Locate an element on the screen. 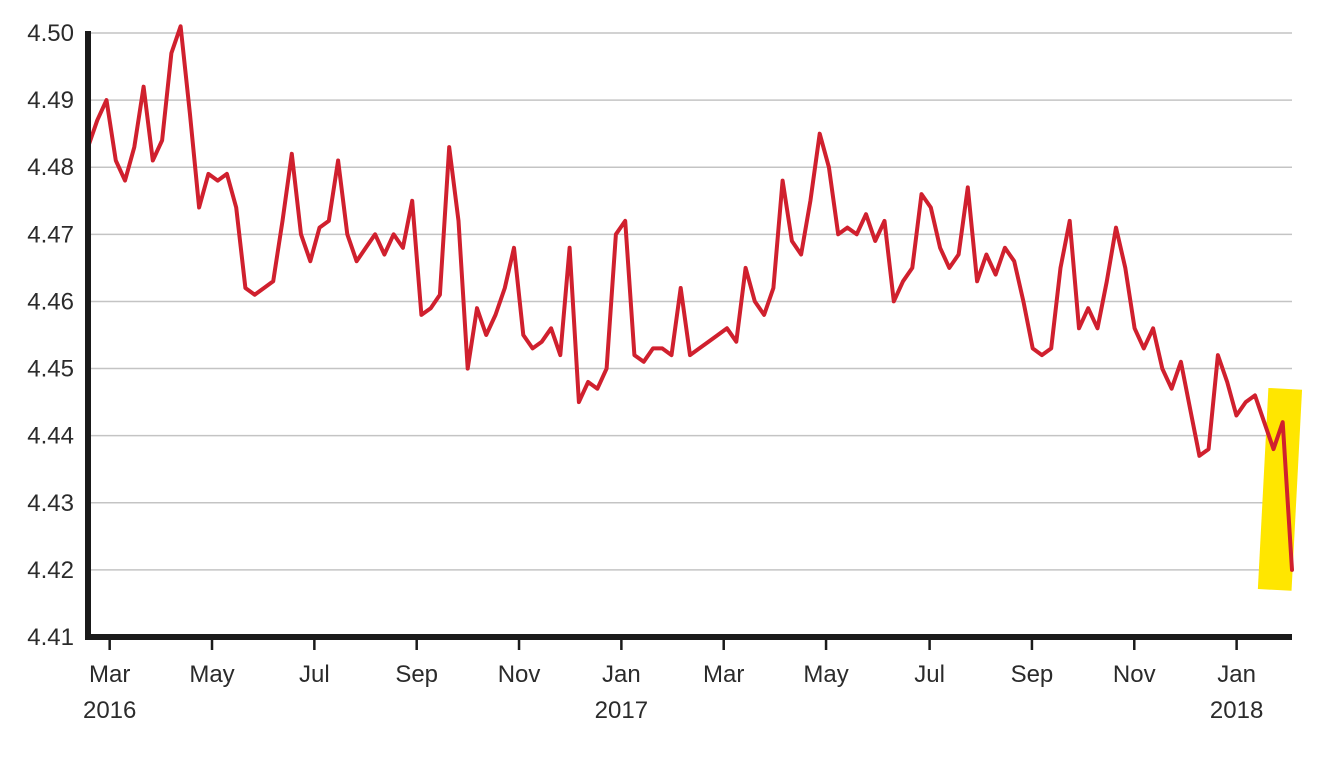 This screenshot has height=757, width=1320. y-tick-label: 4.50 is located at coordinates (50, 33).